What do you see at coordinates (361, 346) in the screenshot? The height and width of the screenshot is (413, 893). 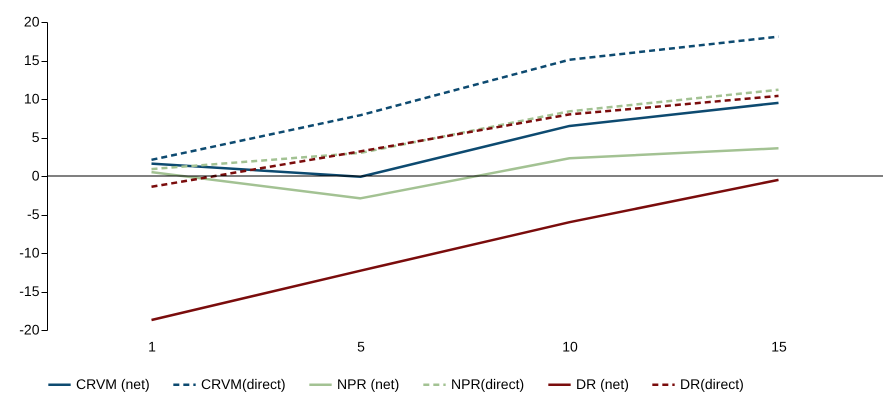 I see `x-tick-label: 5` at bounding box center [361, 346].